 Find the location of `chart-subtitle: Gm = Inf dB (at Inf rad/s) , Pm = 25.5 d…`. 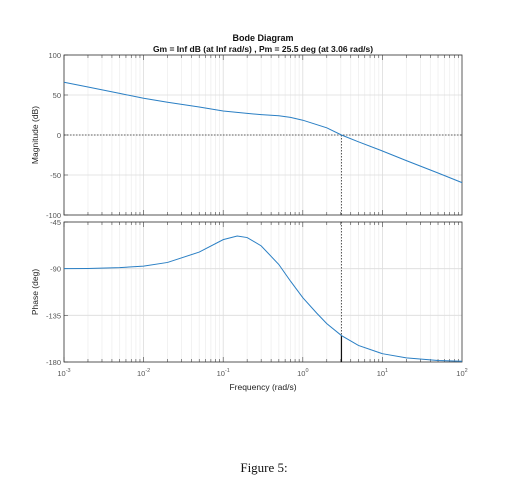

chart-subtitle: Gm = Inf dB (at Inf rad/s) , Pm = 25.5 d… is located at coordinates (263, 49).